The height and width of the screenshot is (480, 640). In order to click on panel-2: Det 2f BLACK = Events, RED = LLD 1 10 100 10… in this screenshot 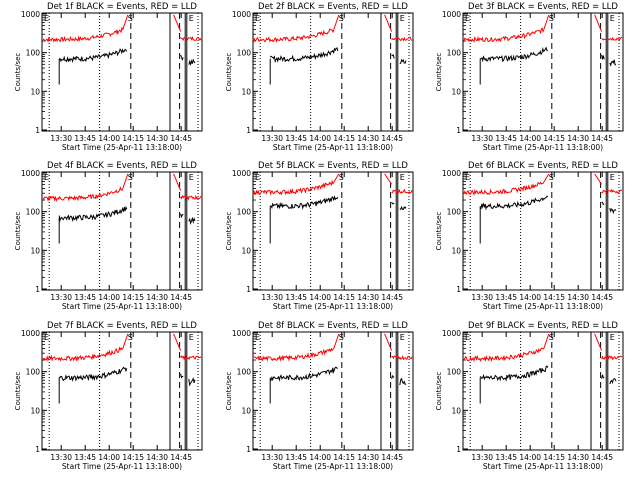, I will do `click(319, 77)`.